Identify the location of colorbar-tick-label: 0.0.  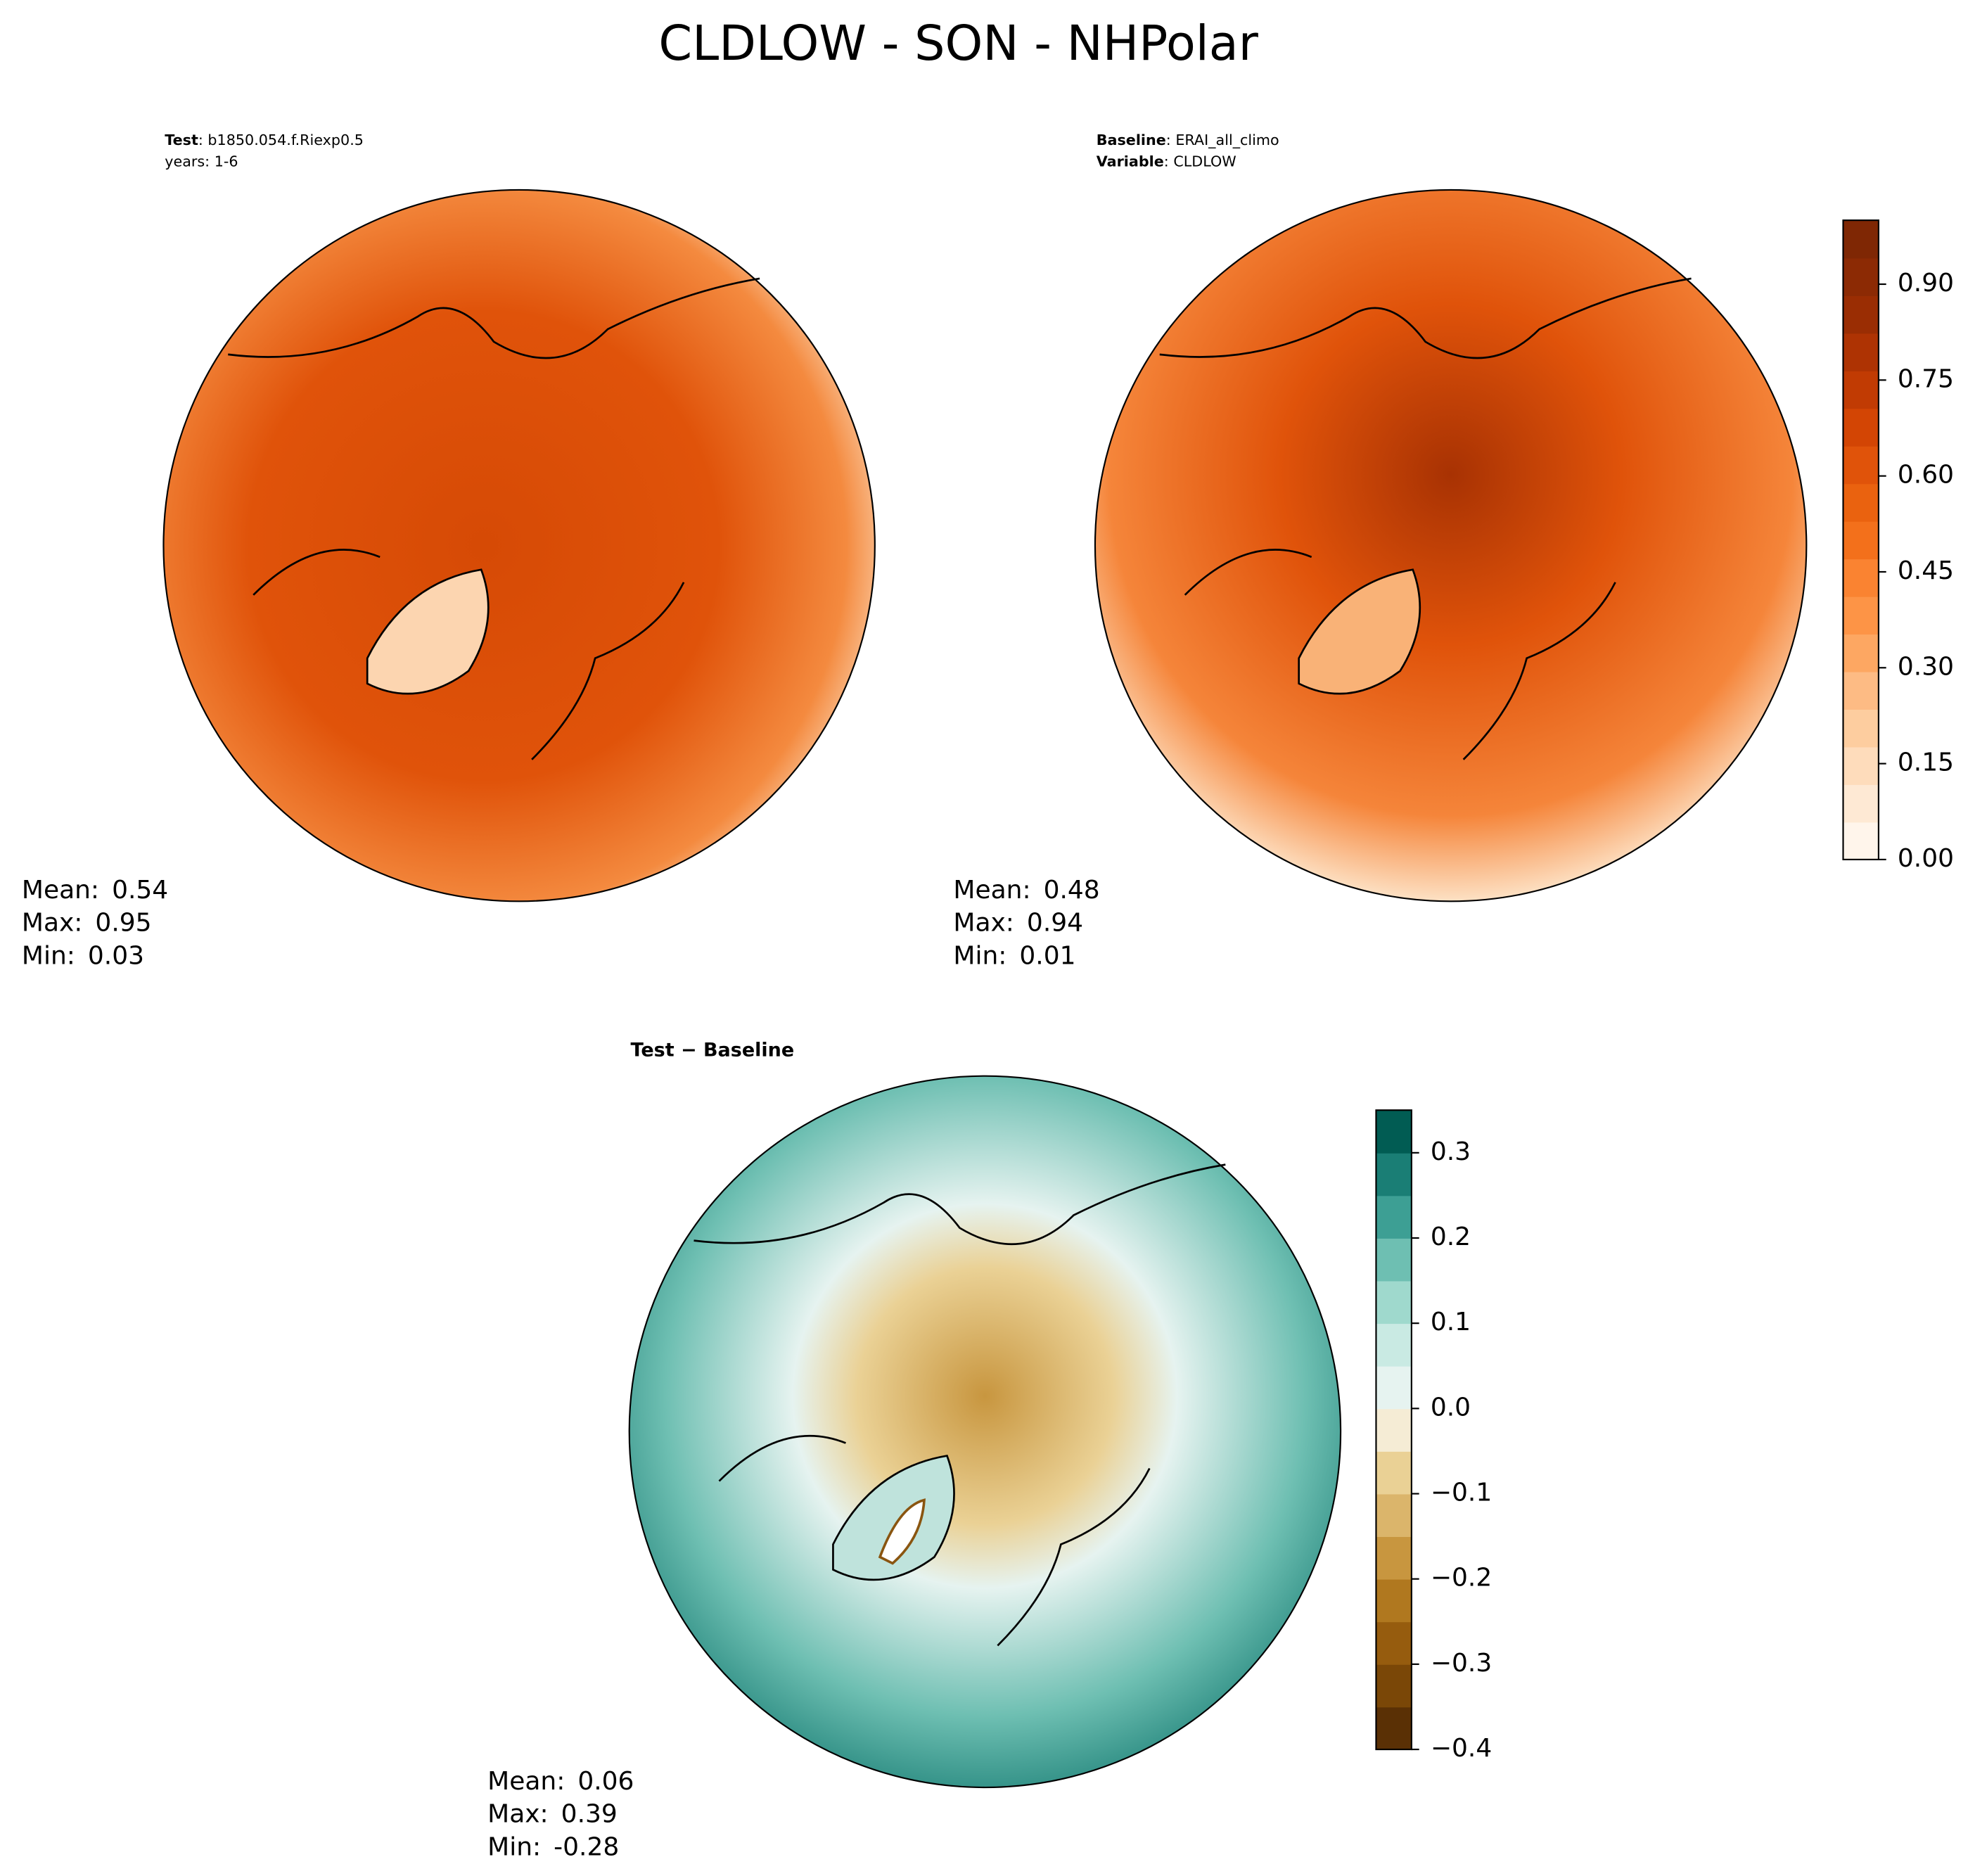
(1451, 1407).